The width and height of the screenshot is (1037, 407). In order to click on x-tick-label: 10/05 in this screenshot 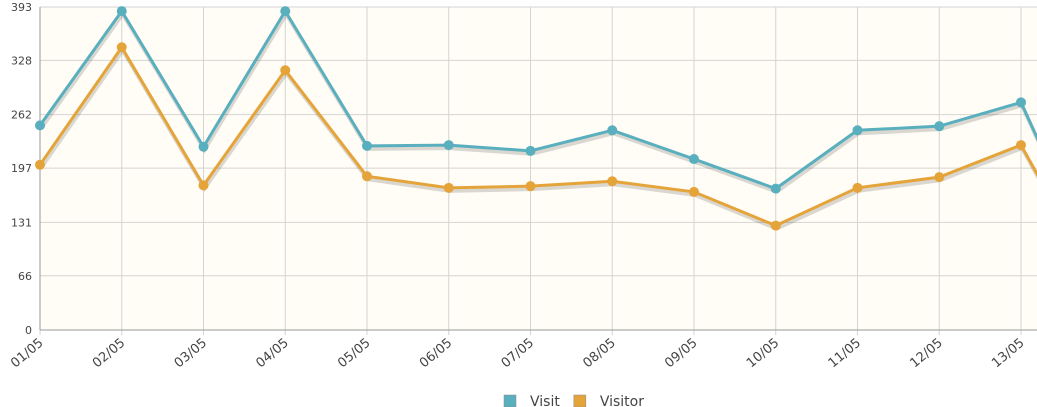, I will do `click(763, 354)`.